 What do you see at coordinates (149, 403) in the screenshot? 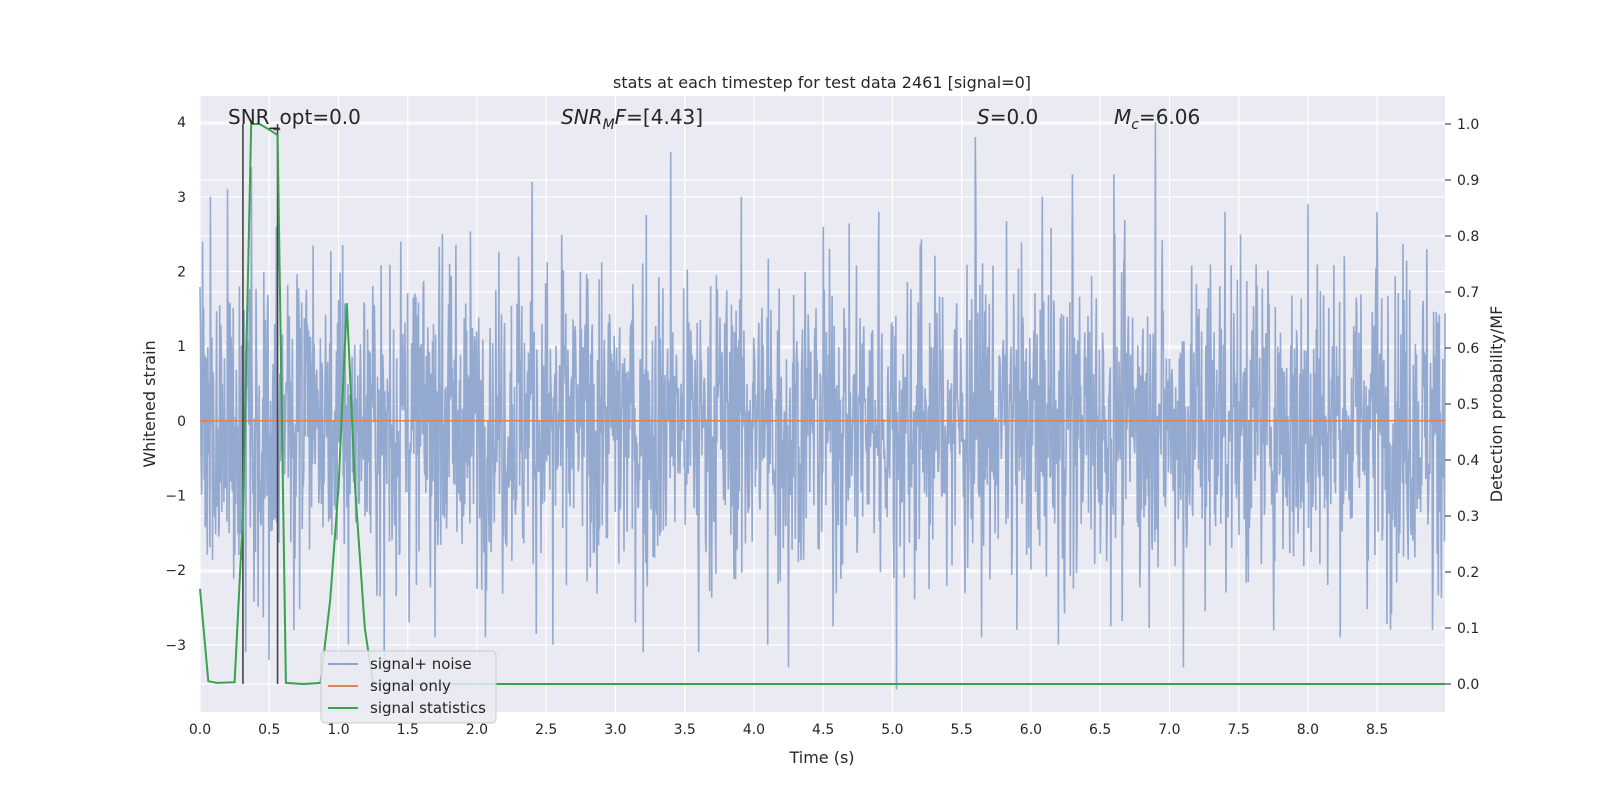
I see `y-axis-label: Whitened strain` at bounding box center [149, 403].